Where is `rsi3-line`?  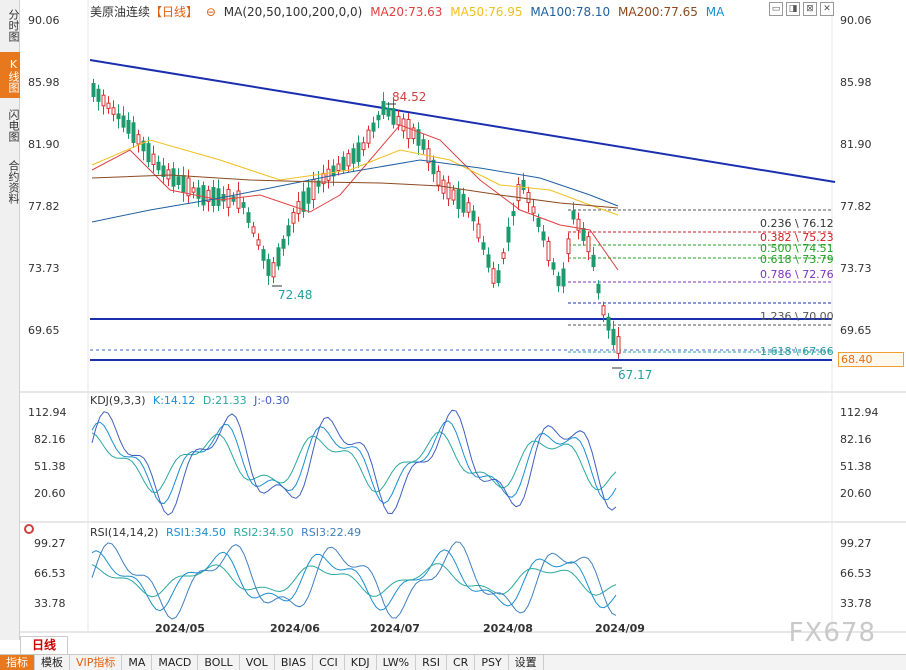 rsi3-line is located at coordinates (354, 580).